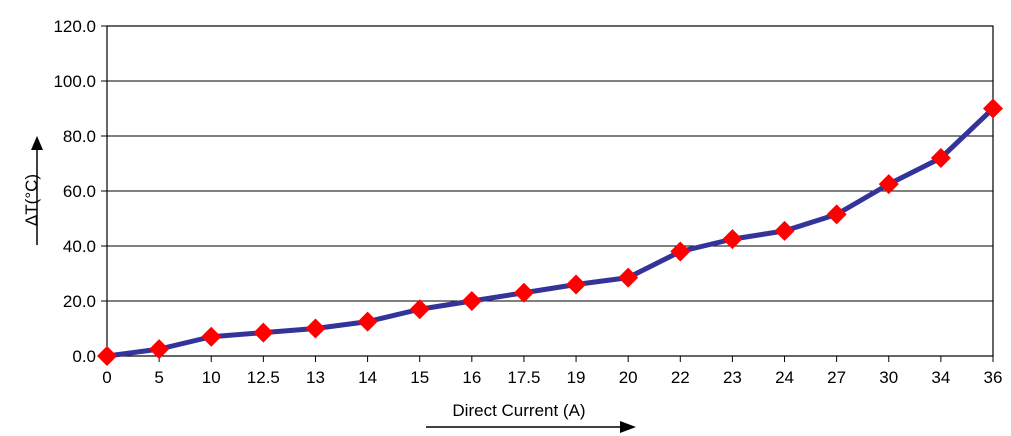 The width and height of the screenshot is (1011, 436). What do you see at coordinates (84, 356) in the screenshot?
I see `y-tick-label: 0.0` at bounding box center [84, 356].